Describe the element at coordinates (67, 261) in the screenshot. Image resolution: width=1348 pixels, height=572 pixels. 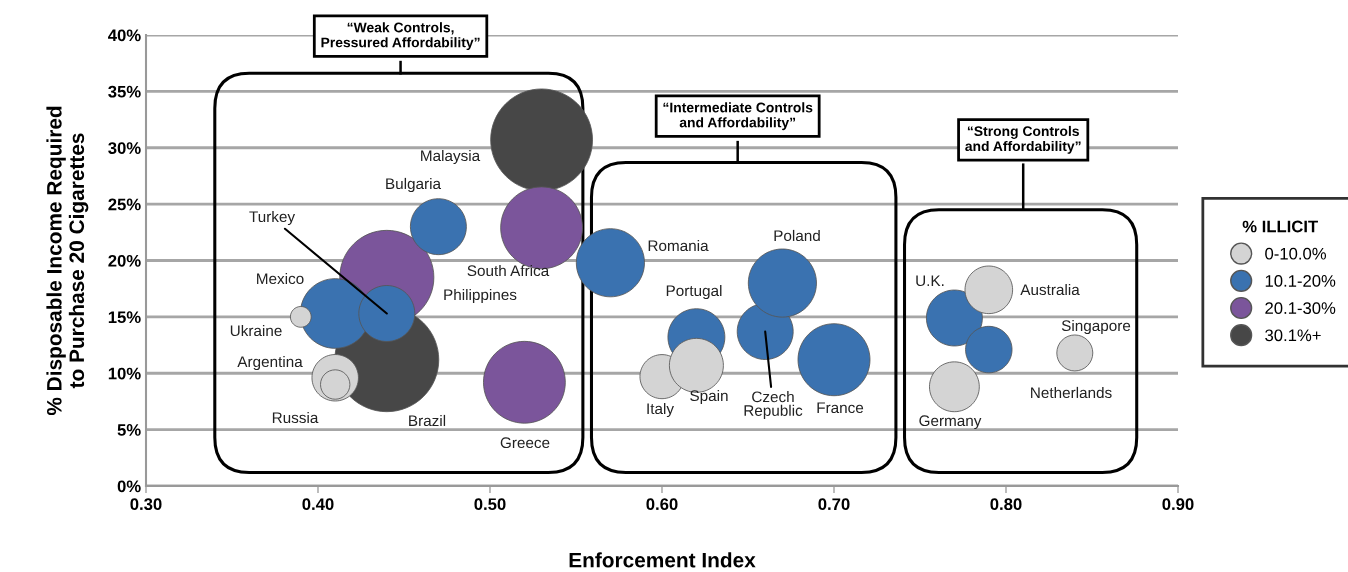
I see `y-axis-title: % Disposable Income Required to Purchase 20 Cigarettes` at that location.